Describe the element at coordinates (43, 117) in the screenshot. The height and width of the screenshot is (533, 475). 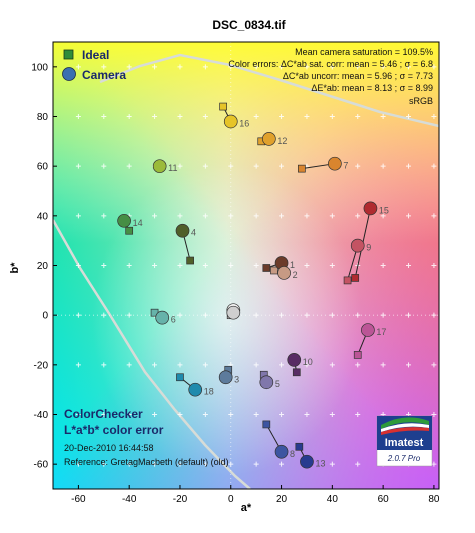
I see `y-tick-label: 80` at that location.